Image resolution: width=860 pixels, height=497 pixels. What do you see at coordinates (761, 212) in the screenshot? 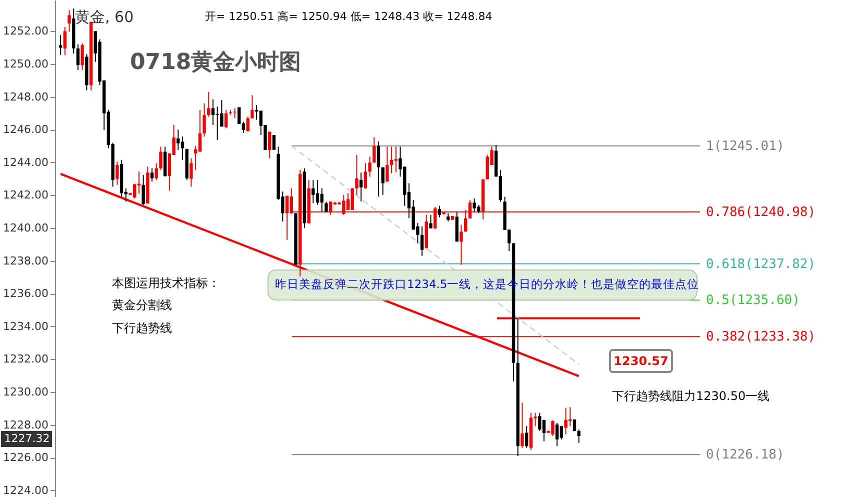
I see `ref-line-label: 0.786(1240.98)` at bounding box center [761, 212].